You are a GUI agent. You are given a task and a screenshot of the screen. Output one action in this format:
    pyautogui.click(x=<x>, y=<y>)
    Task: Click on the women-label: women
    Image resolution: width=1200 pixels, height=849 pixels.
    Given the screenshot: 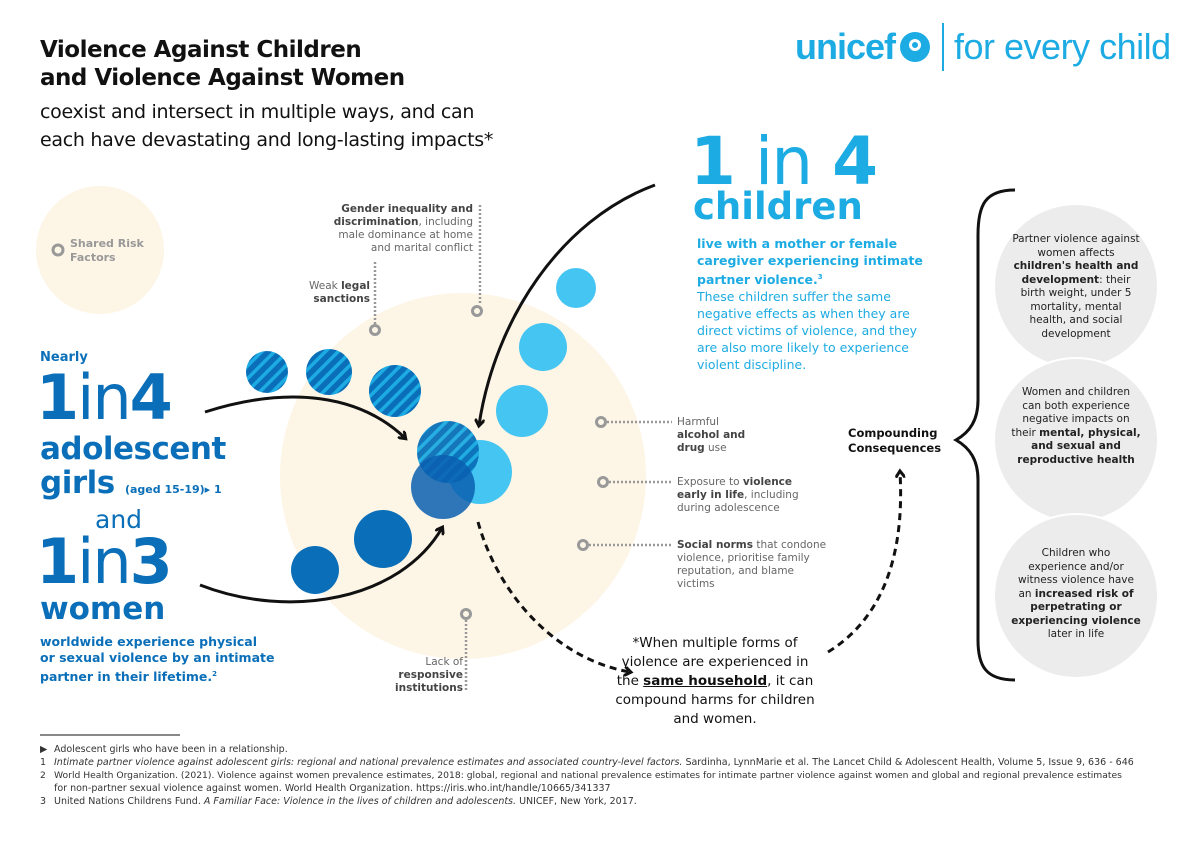 What is the action you would take?
    pyautogui.click(x=103, y=609)
    